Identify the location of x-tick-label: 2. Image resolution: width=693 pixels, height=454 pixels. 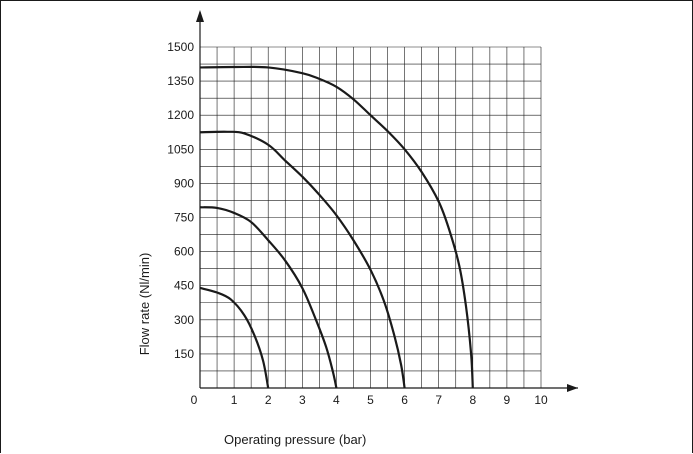
(268, 400).